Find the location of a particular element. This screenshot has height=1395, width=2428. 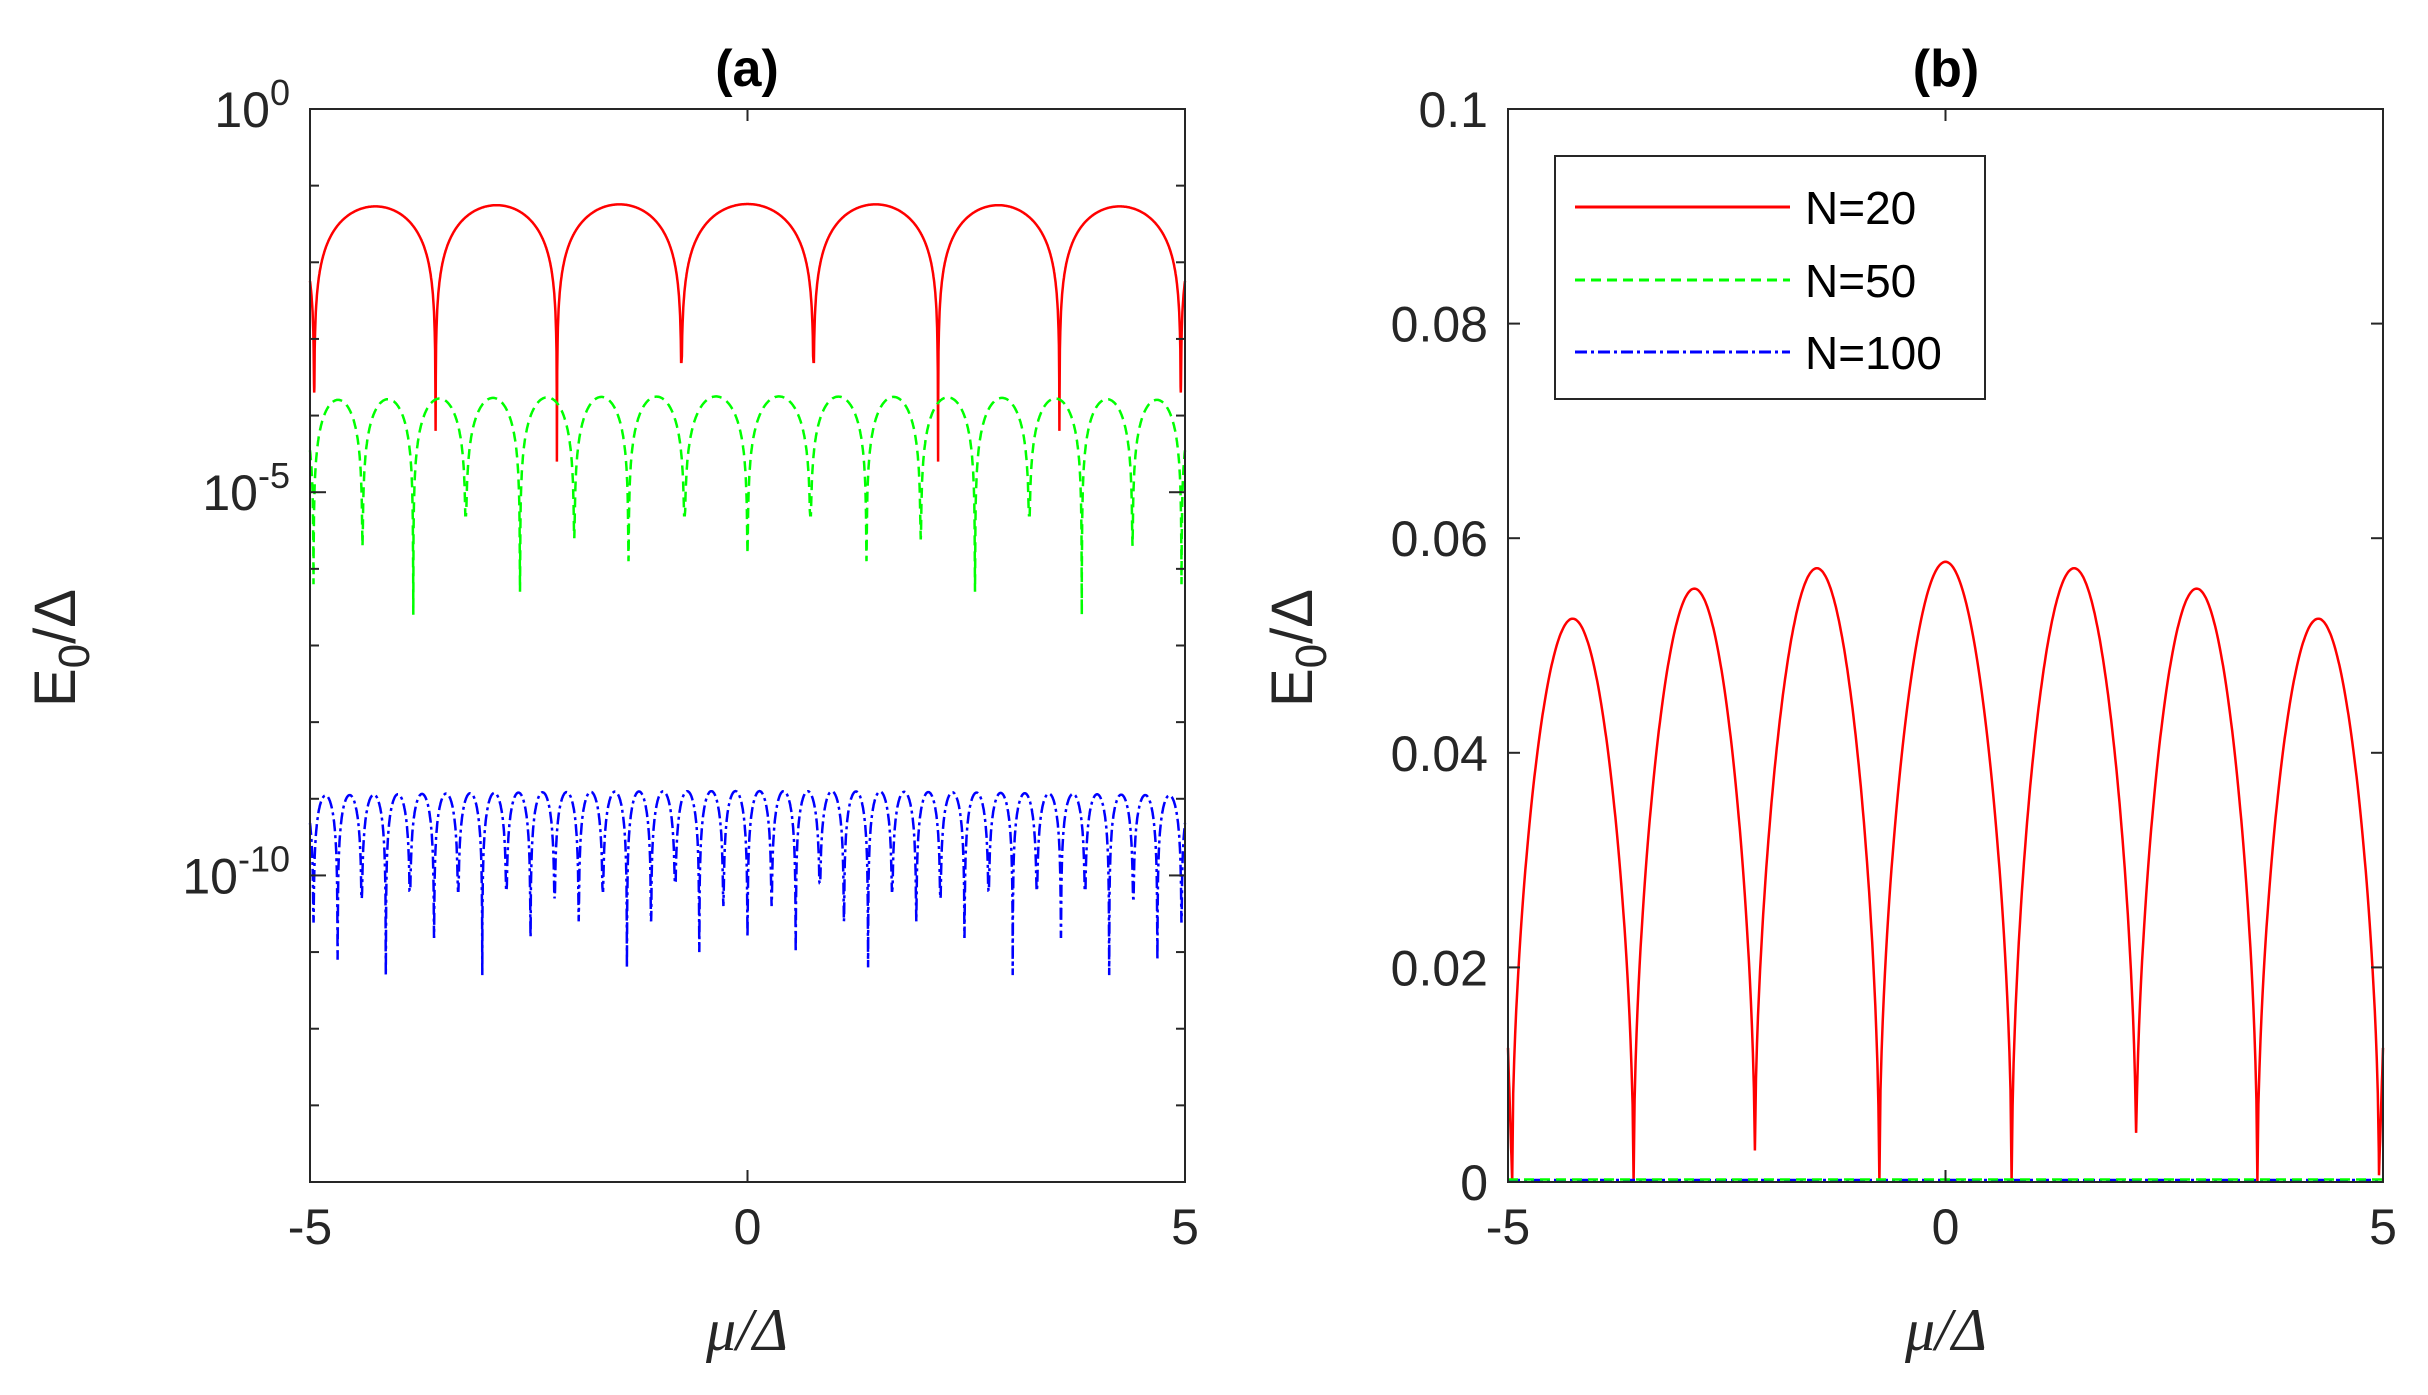

panel-b-title: (b) is located at coordinates (1946, 69).